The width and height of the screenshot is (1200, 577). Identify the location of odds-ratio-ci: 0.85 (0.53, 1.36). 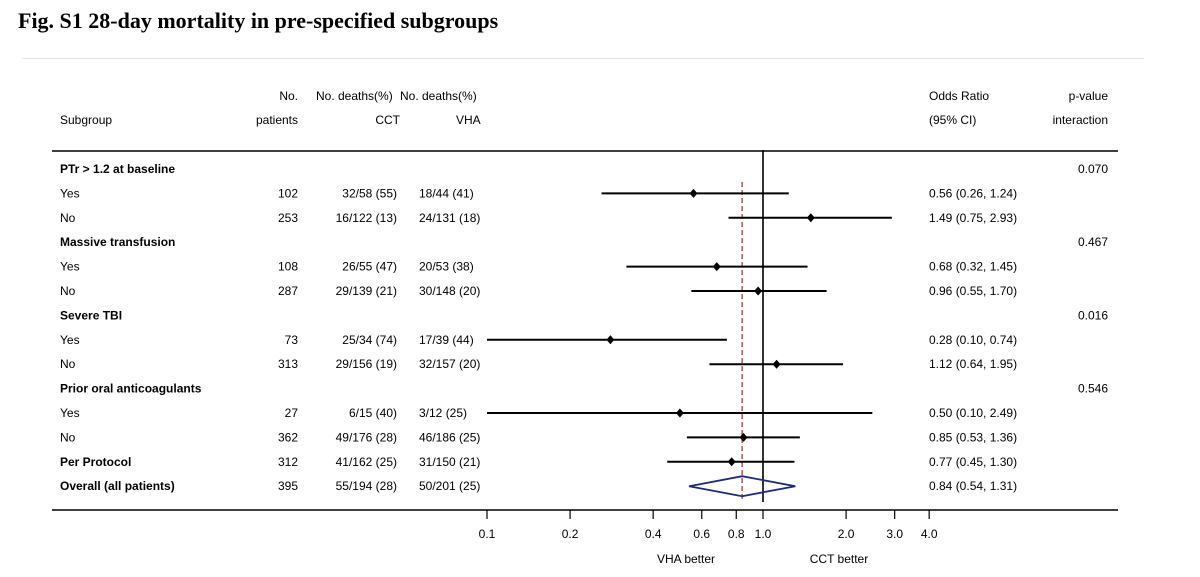
(973, 437).